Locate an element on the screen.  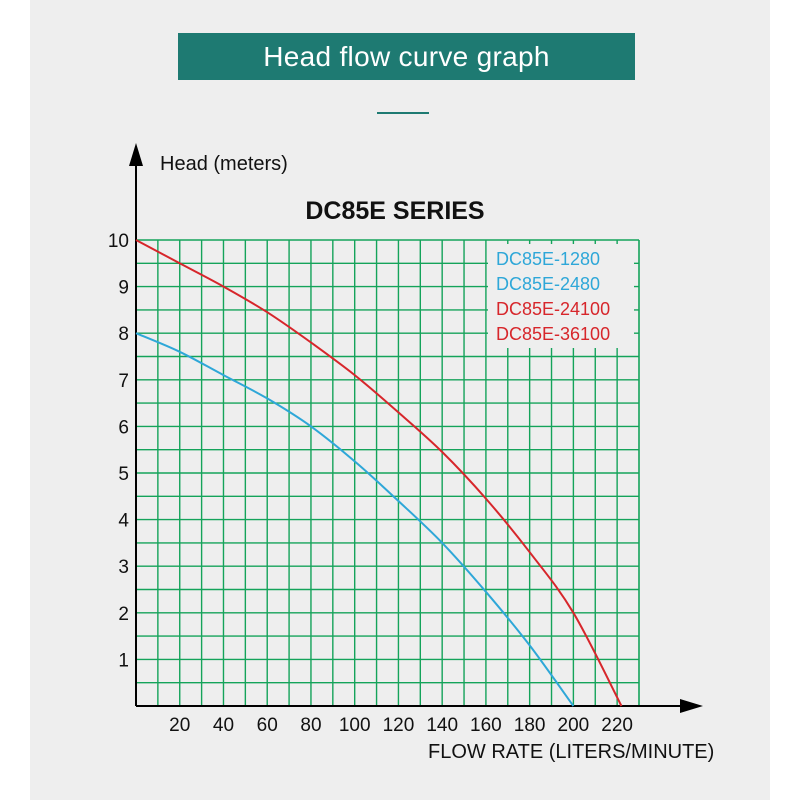
x-tick-label: 160 is located at coordinates (486, 725).